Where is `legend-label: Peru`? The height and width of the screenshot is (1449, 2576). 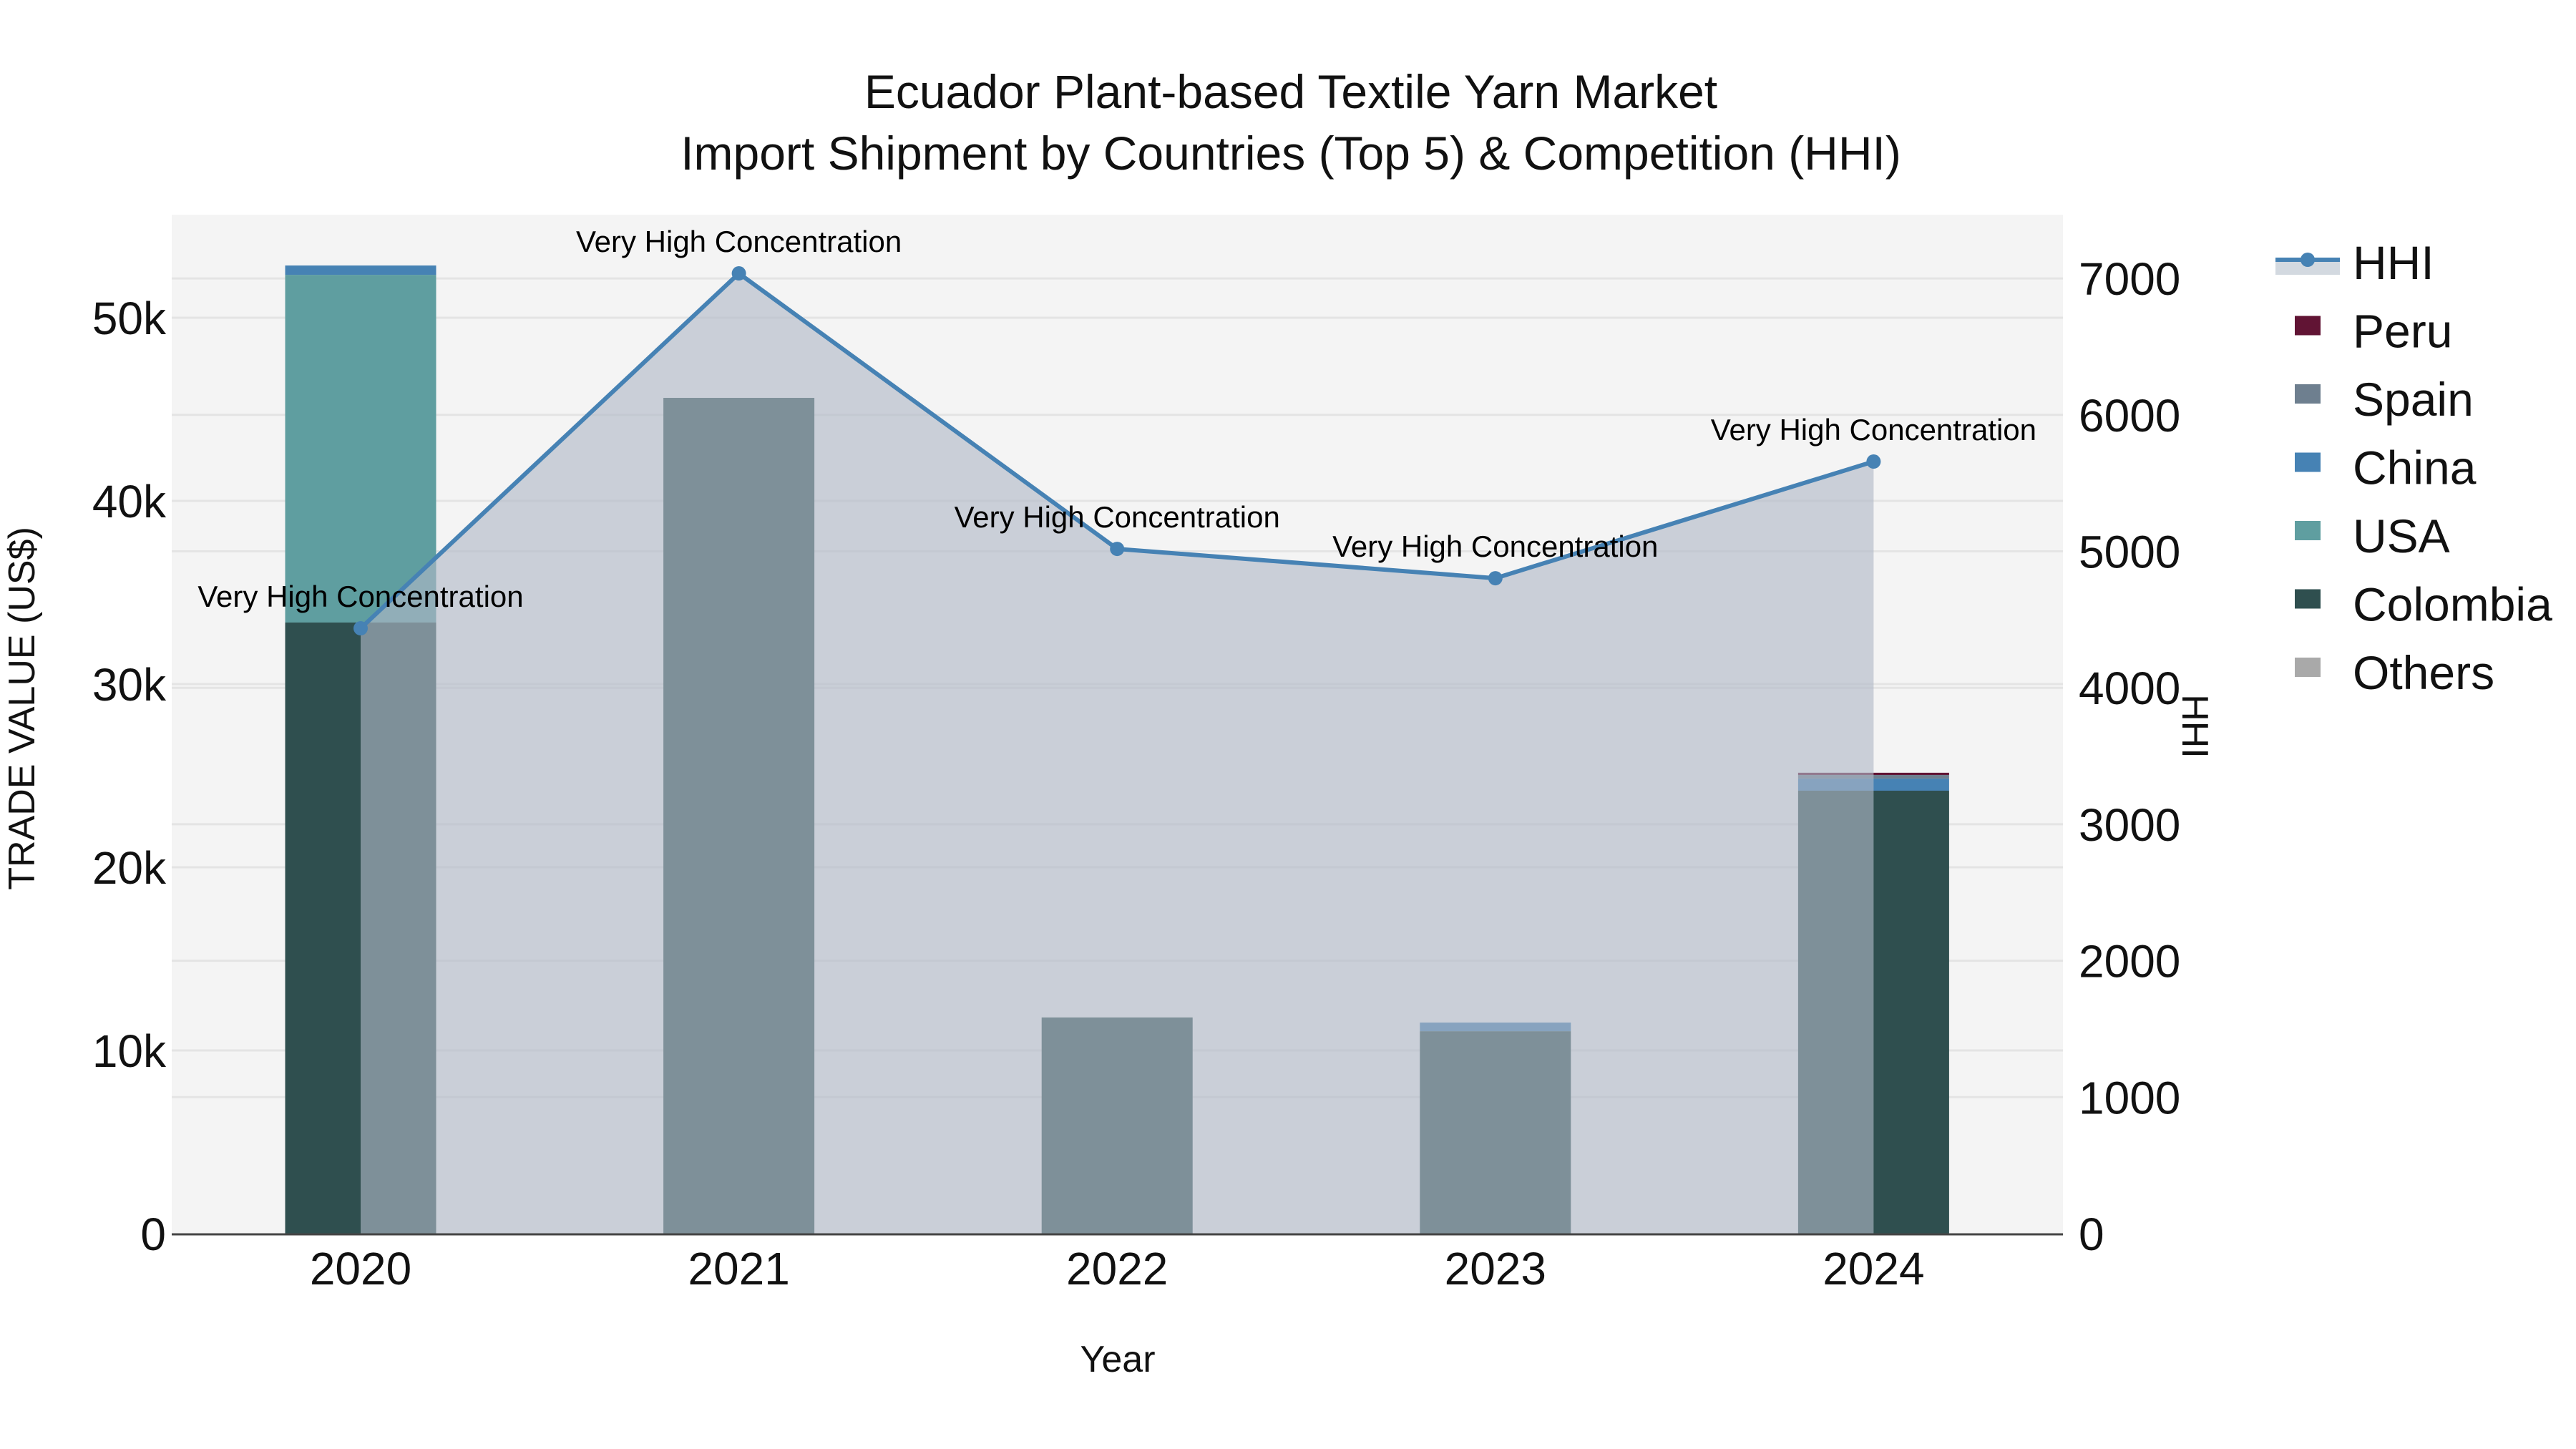 legend-label: Peru is located at coordinates (2402, 331).